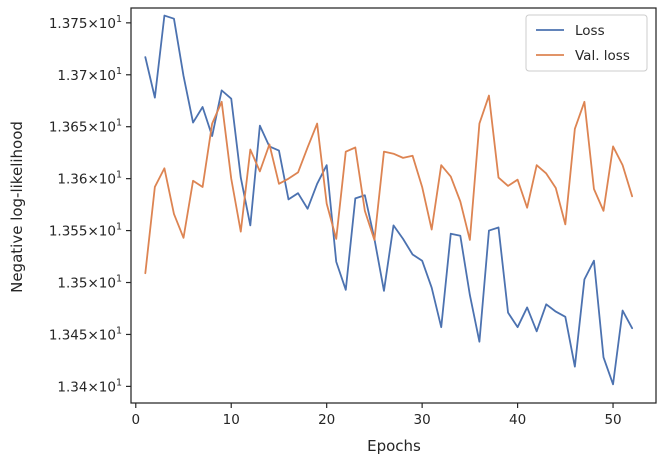 The height and width of the screenshot is (463, 667). What do you see at coordinates (517, 420) in the screenshot?
I see `x-tick-label: 40` at bounding box center [517, 420].